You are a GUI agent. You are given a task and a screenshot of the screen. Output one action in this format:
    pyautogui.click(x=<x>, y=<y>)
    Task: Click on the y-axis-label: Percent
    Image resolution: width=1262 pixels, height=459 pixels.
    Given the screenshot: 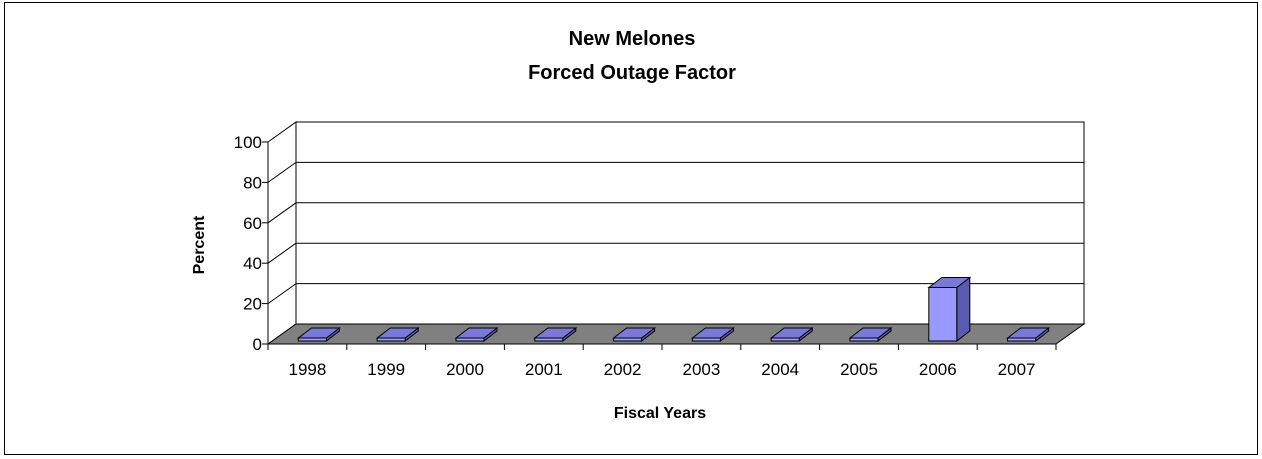 What is the action you would take?
    pyautogui.click(x=199, y=244)
    